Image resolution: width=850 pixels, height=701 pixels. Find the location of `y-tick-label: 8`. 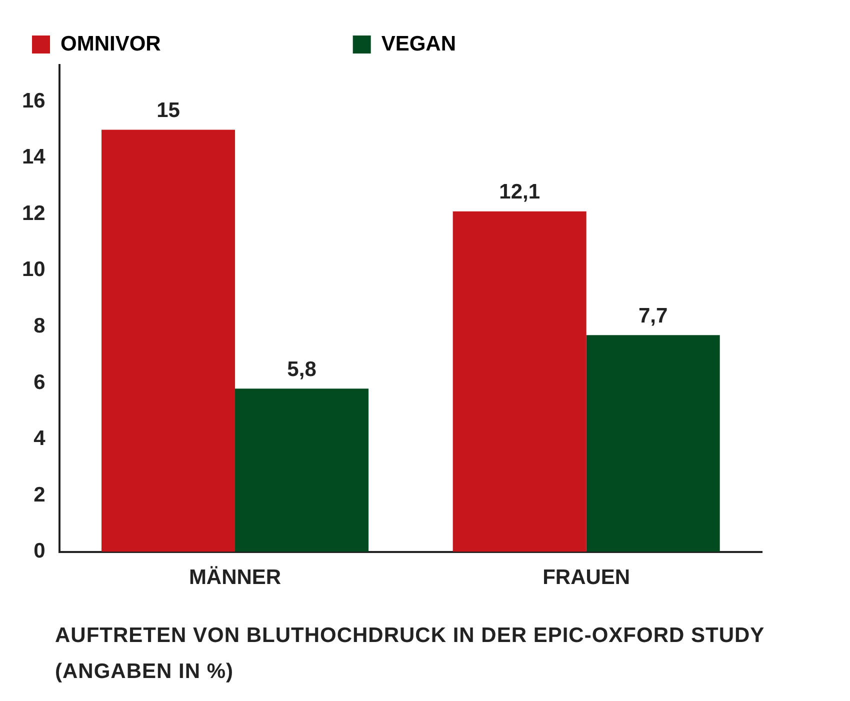

y-tick-label: 8 is located at coordinates (40, 326).